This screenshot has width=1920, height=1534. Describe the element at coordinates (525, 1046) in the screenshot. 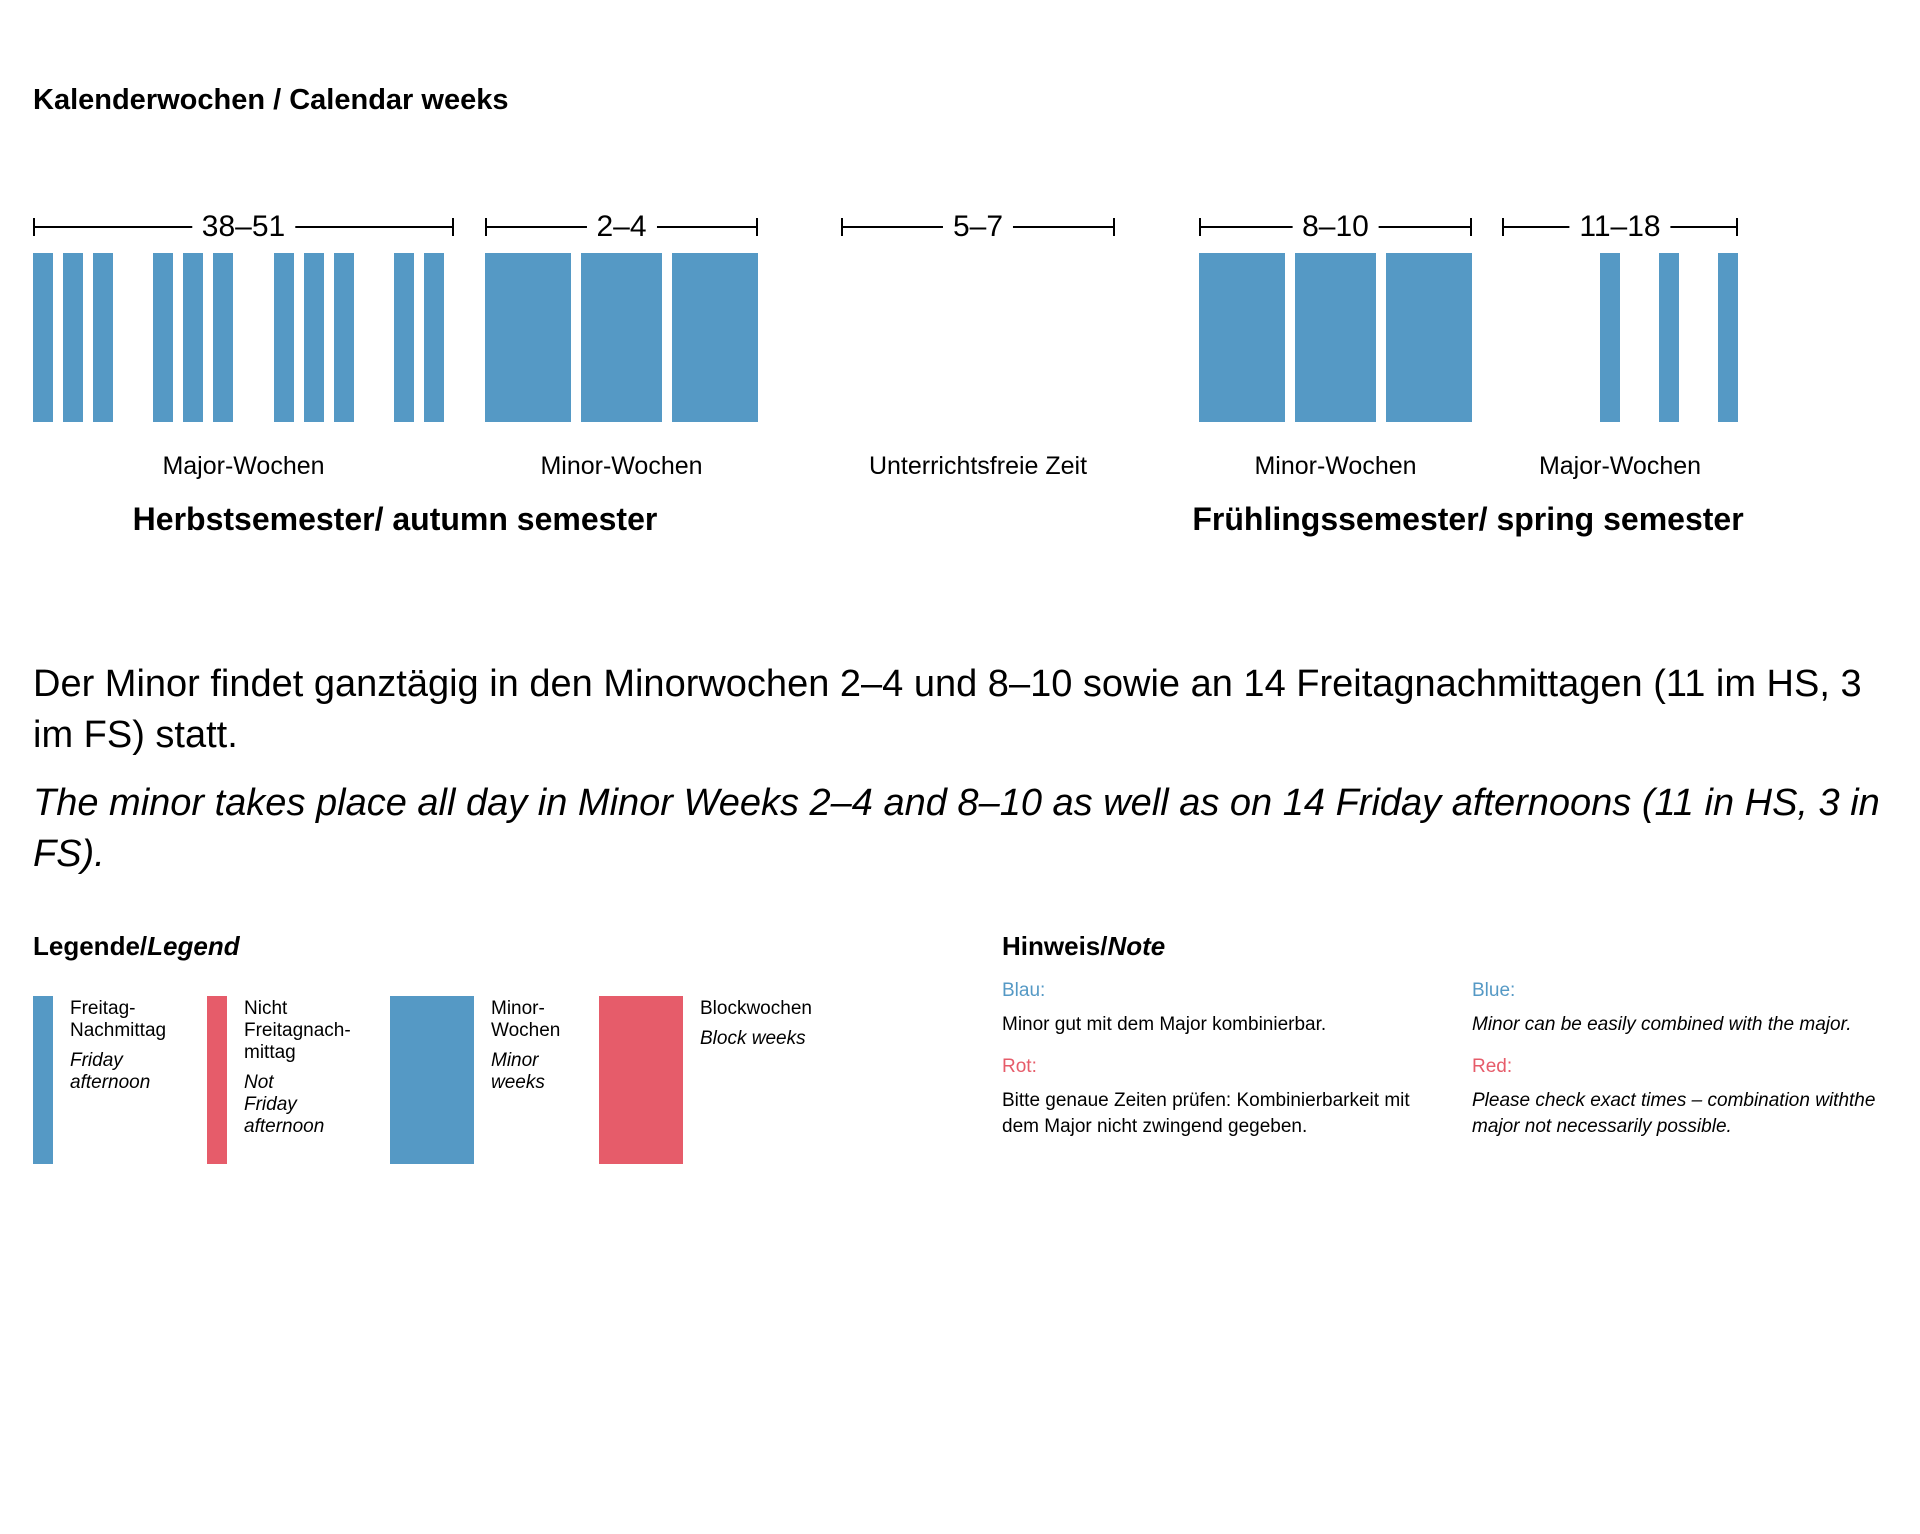

I see `legend-item-minor-weeks: Minor- Wochen Minor weeks` at that location.